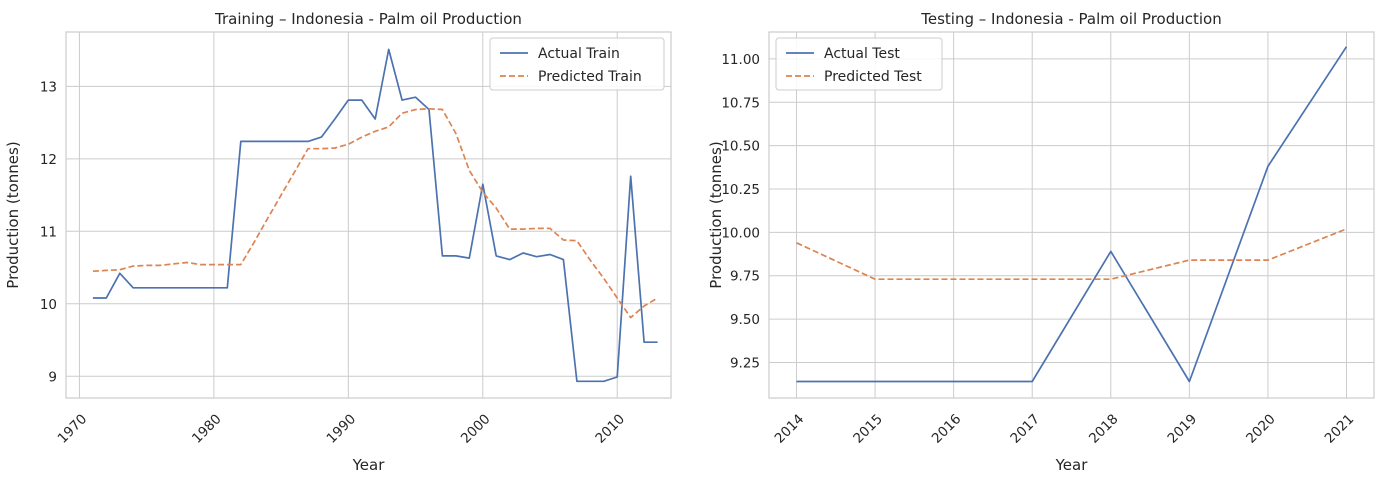  I want to click on y-tick-label: 9.75, so click(745, 277).